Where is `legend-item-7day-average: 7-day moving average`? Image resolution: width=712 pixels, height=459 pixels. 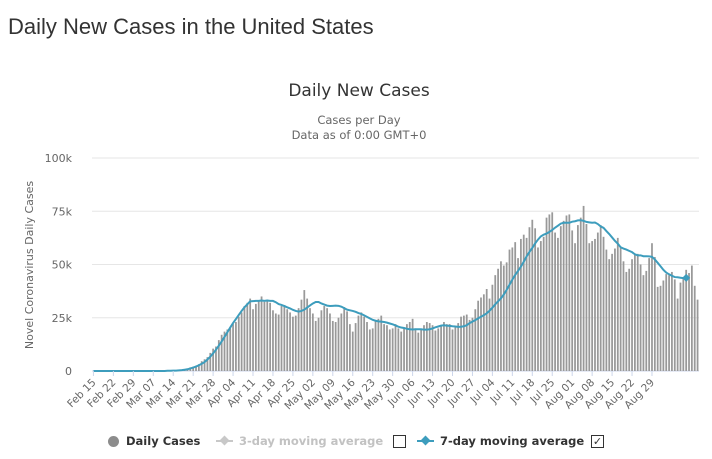
legend-item-7day-average: 7-day moving average is located at coordinates (500, 441).